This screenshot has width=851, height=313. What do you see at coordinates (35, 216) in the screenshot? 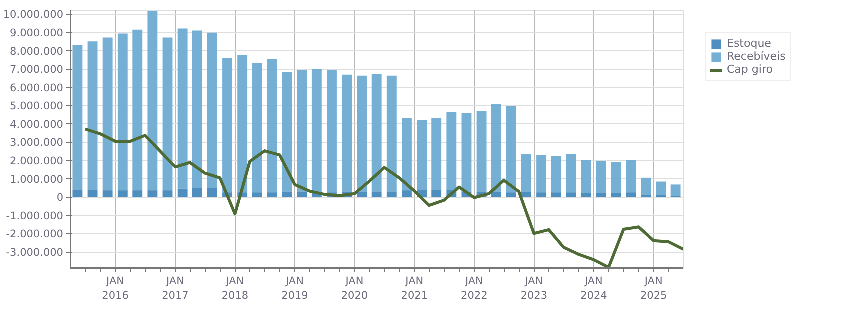
I see `y-tick-label: -1.000.000` at bounding box center [35, 216].